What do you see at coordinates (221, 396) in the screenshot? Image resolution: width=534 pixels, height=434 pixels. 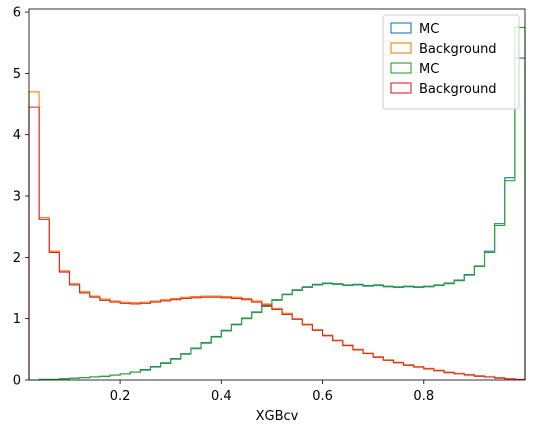 I see `x-tick-label: 0.4` at bounding box center [221, 396].